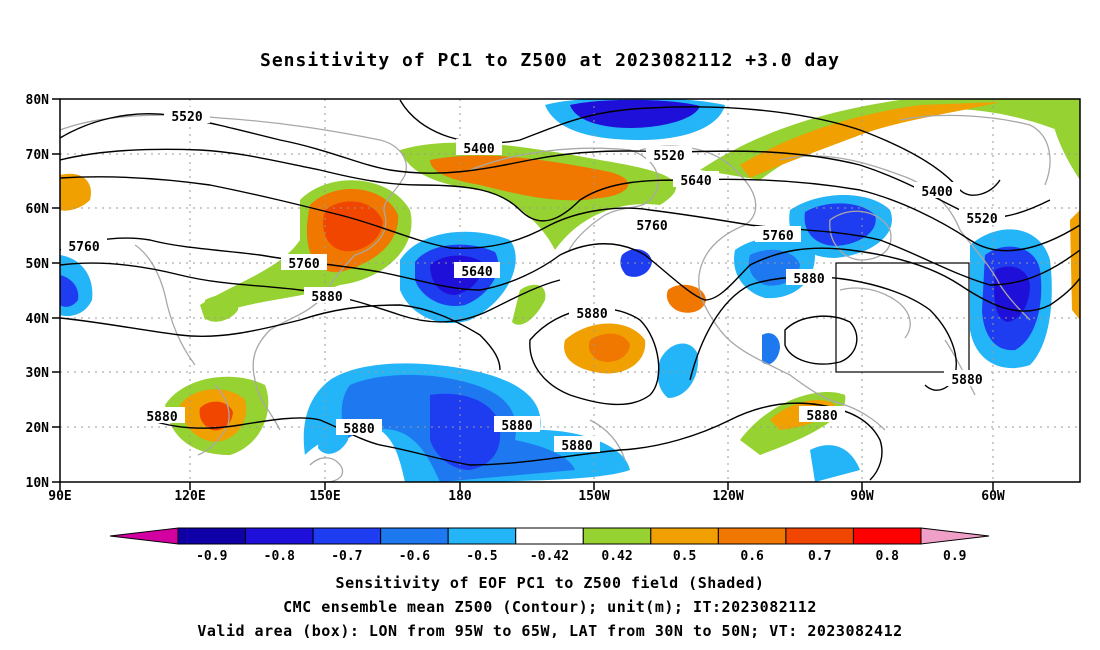 The image size is (1100, 650). I want to click on negative-region-baja-south, so click(678, 370).